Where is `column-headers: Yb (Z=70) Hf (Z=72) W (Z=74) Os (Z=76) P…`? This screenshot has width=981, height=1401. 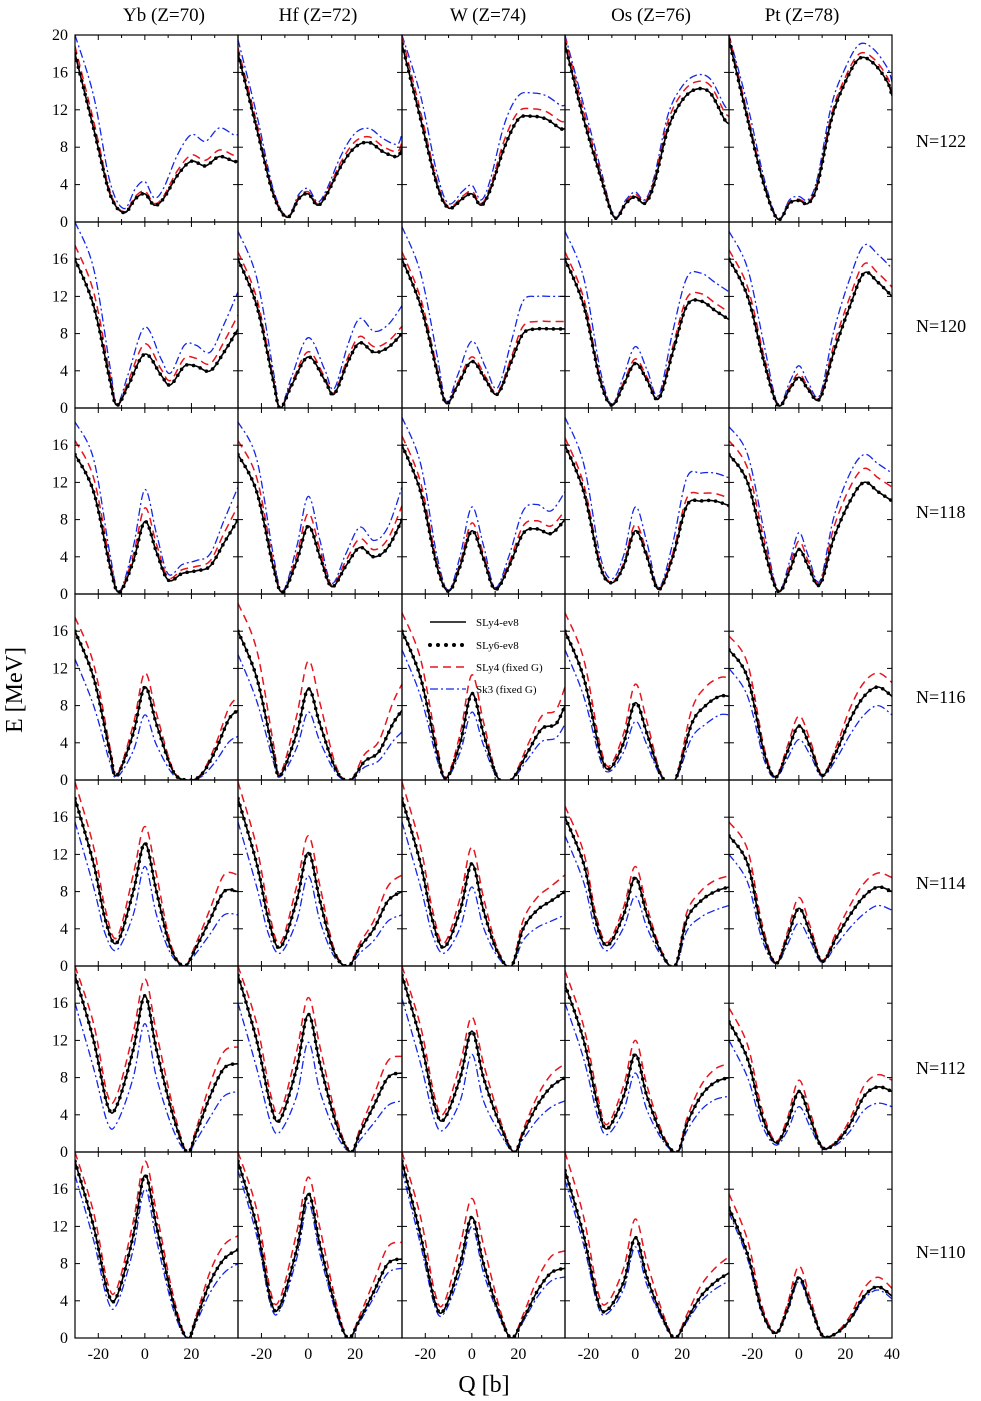
column-headers: Yb (Z=70) Hf (Z=72) W (Z=74) Os (Z=76) P… is located at coordinates (481, 15).